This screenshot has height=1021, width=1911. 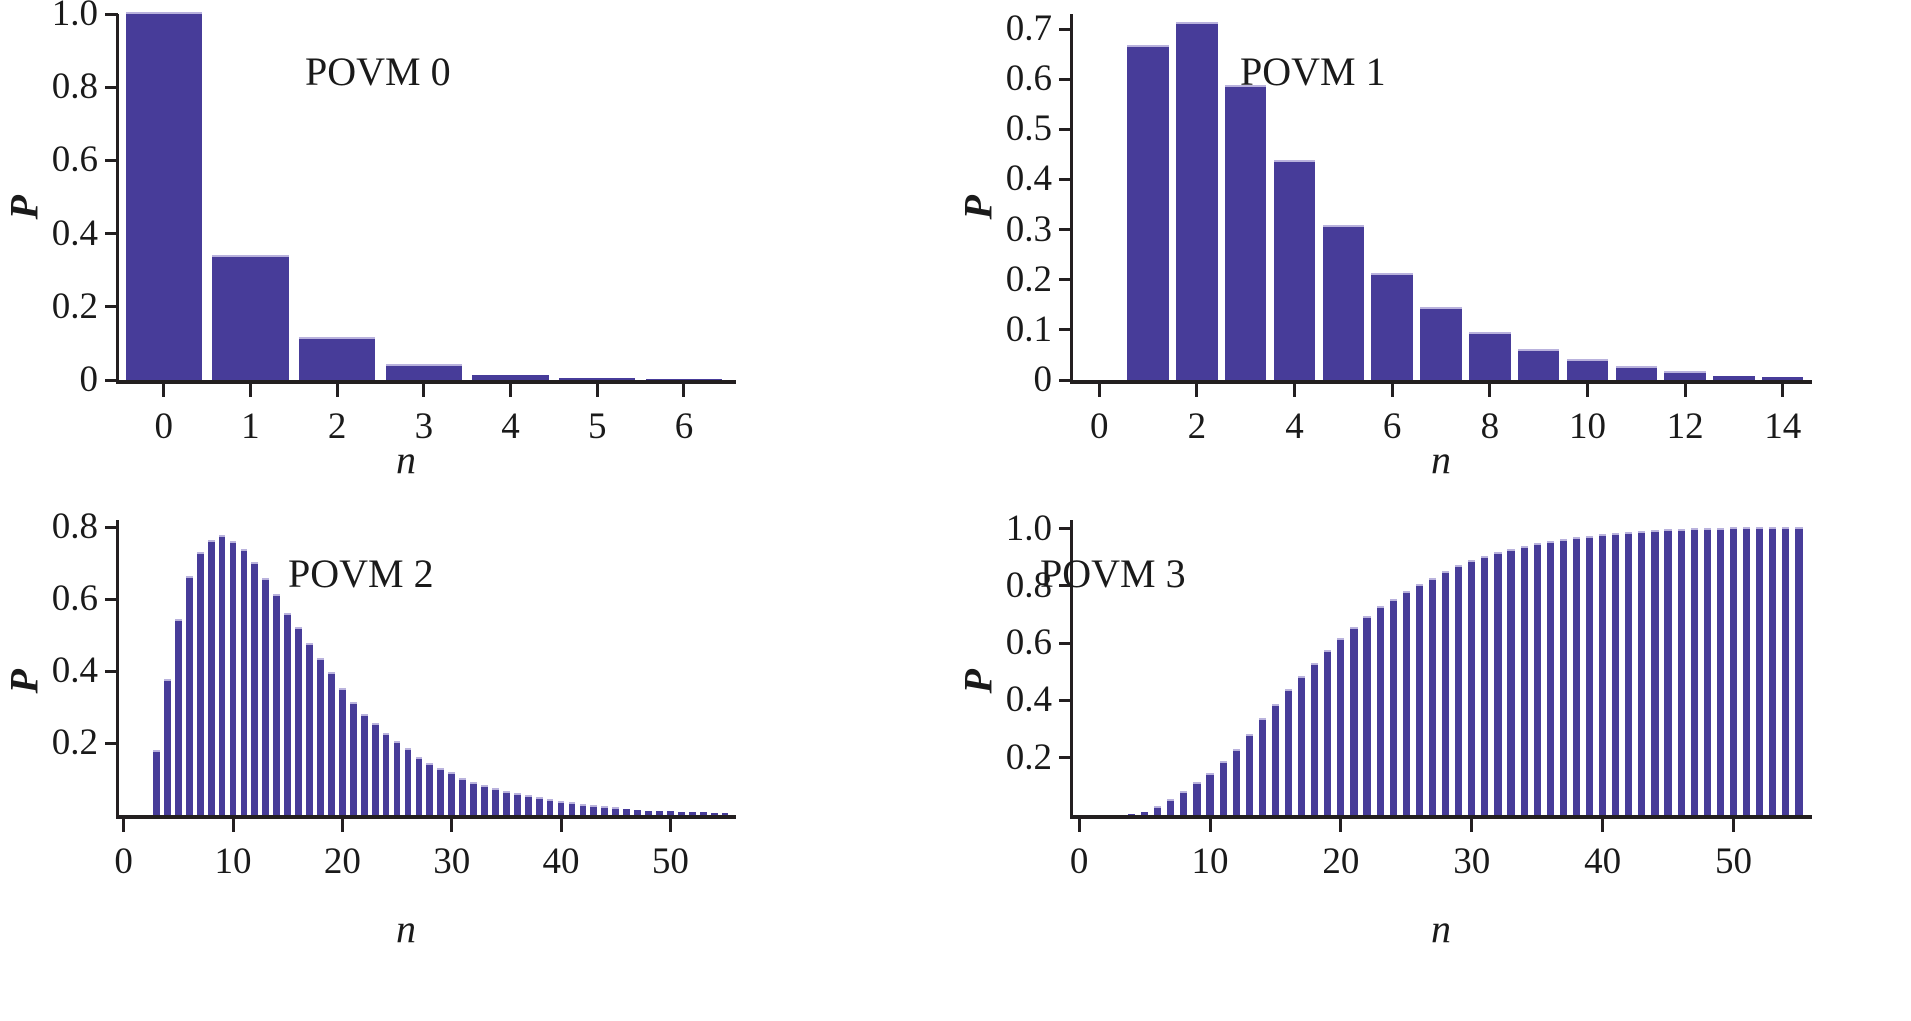 What do you see at coordinates (1028, 528) in the screenshot?
I see `y-tick-label: 1.0` at bounding box center [1028, 528].